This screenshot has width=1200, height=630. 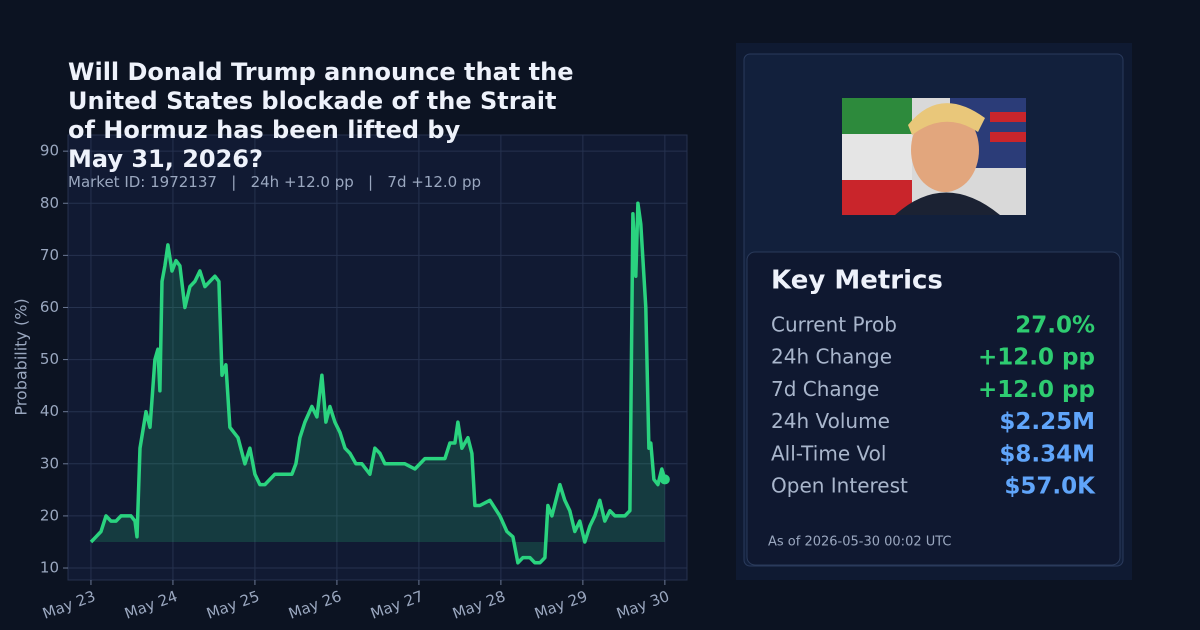 What do you see at coordinates (1047, 422) in the screenshot?
I see `metric-value: $2.25M` at bounding box center [1047, 422].